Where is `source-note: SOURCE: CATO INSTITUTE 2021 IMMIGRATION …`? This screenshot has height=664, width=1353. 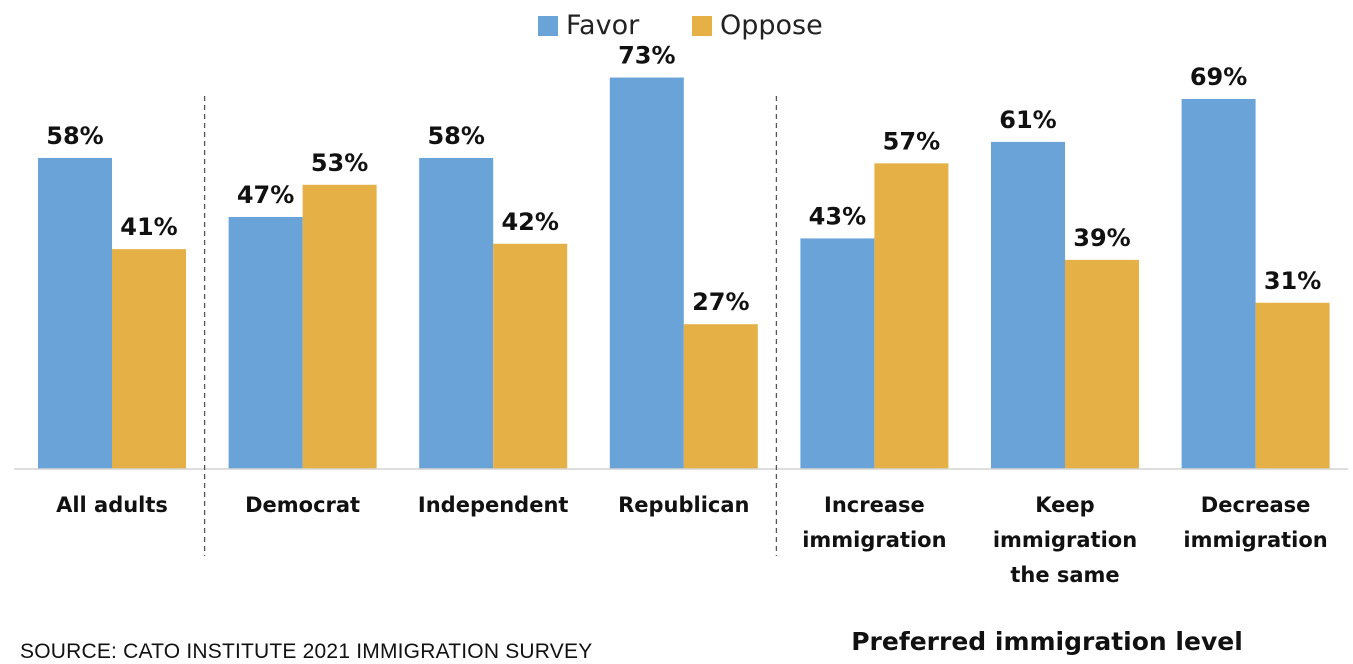
source-note: SOURCE: CATO INSTITUTE 2021 IMMIGRATION … is located at coordinates (306, 651).